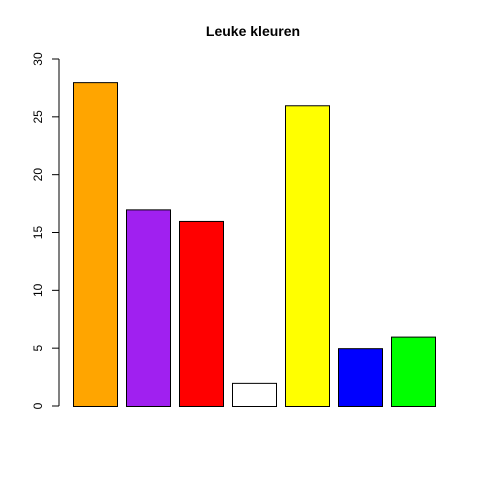 This screenshot has height=485, width=480. What do you see at coordinates (38, 117) in the screenshot?
I see `y-tick-label: 25` at bounding box center [38, 117].